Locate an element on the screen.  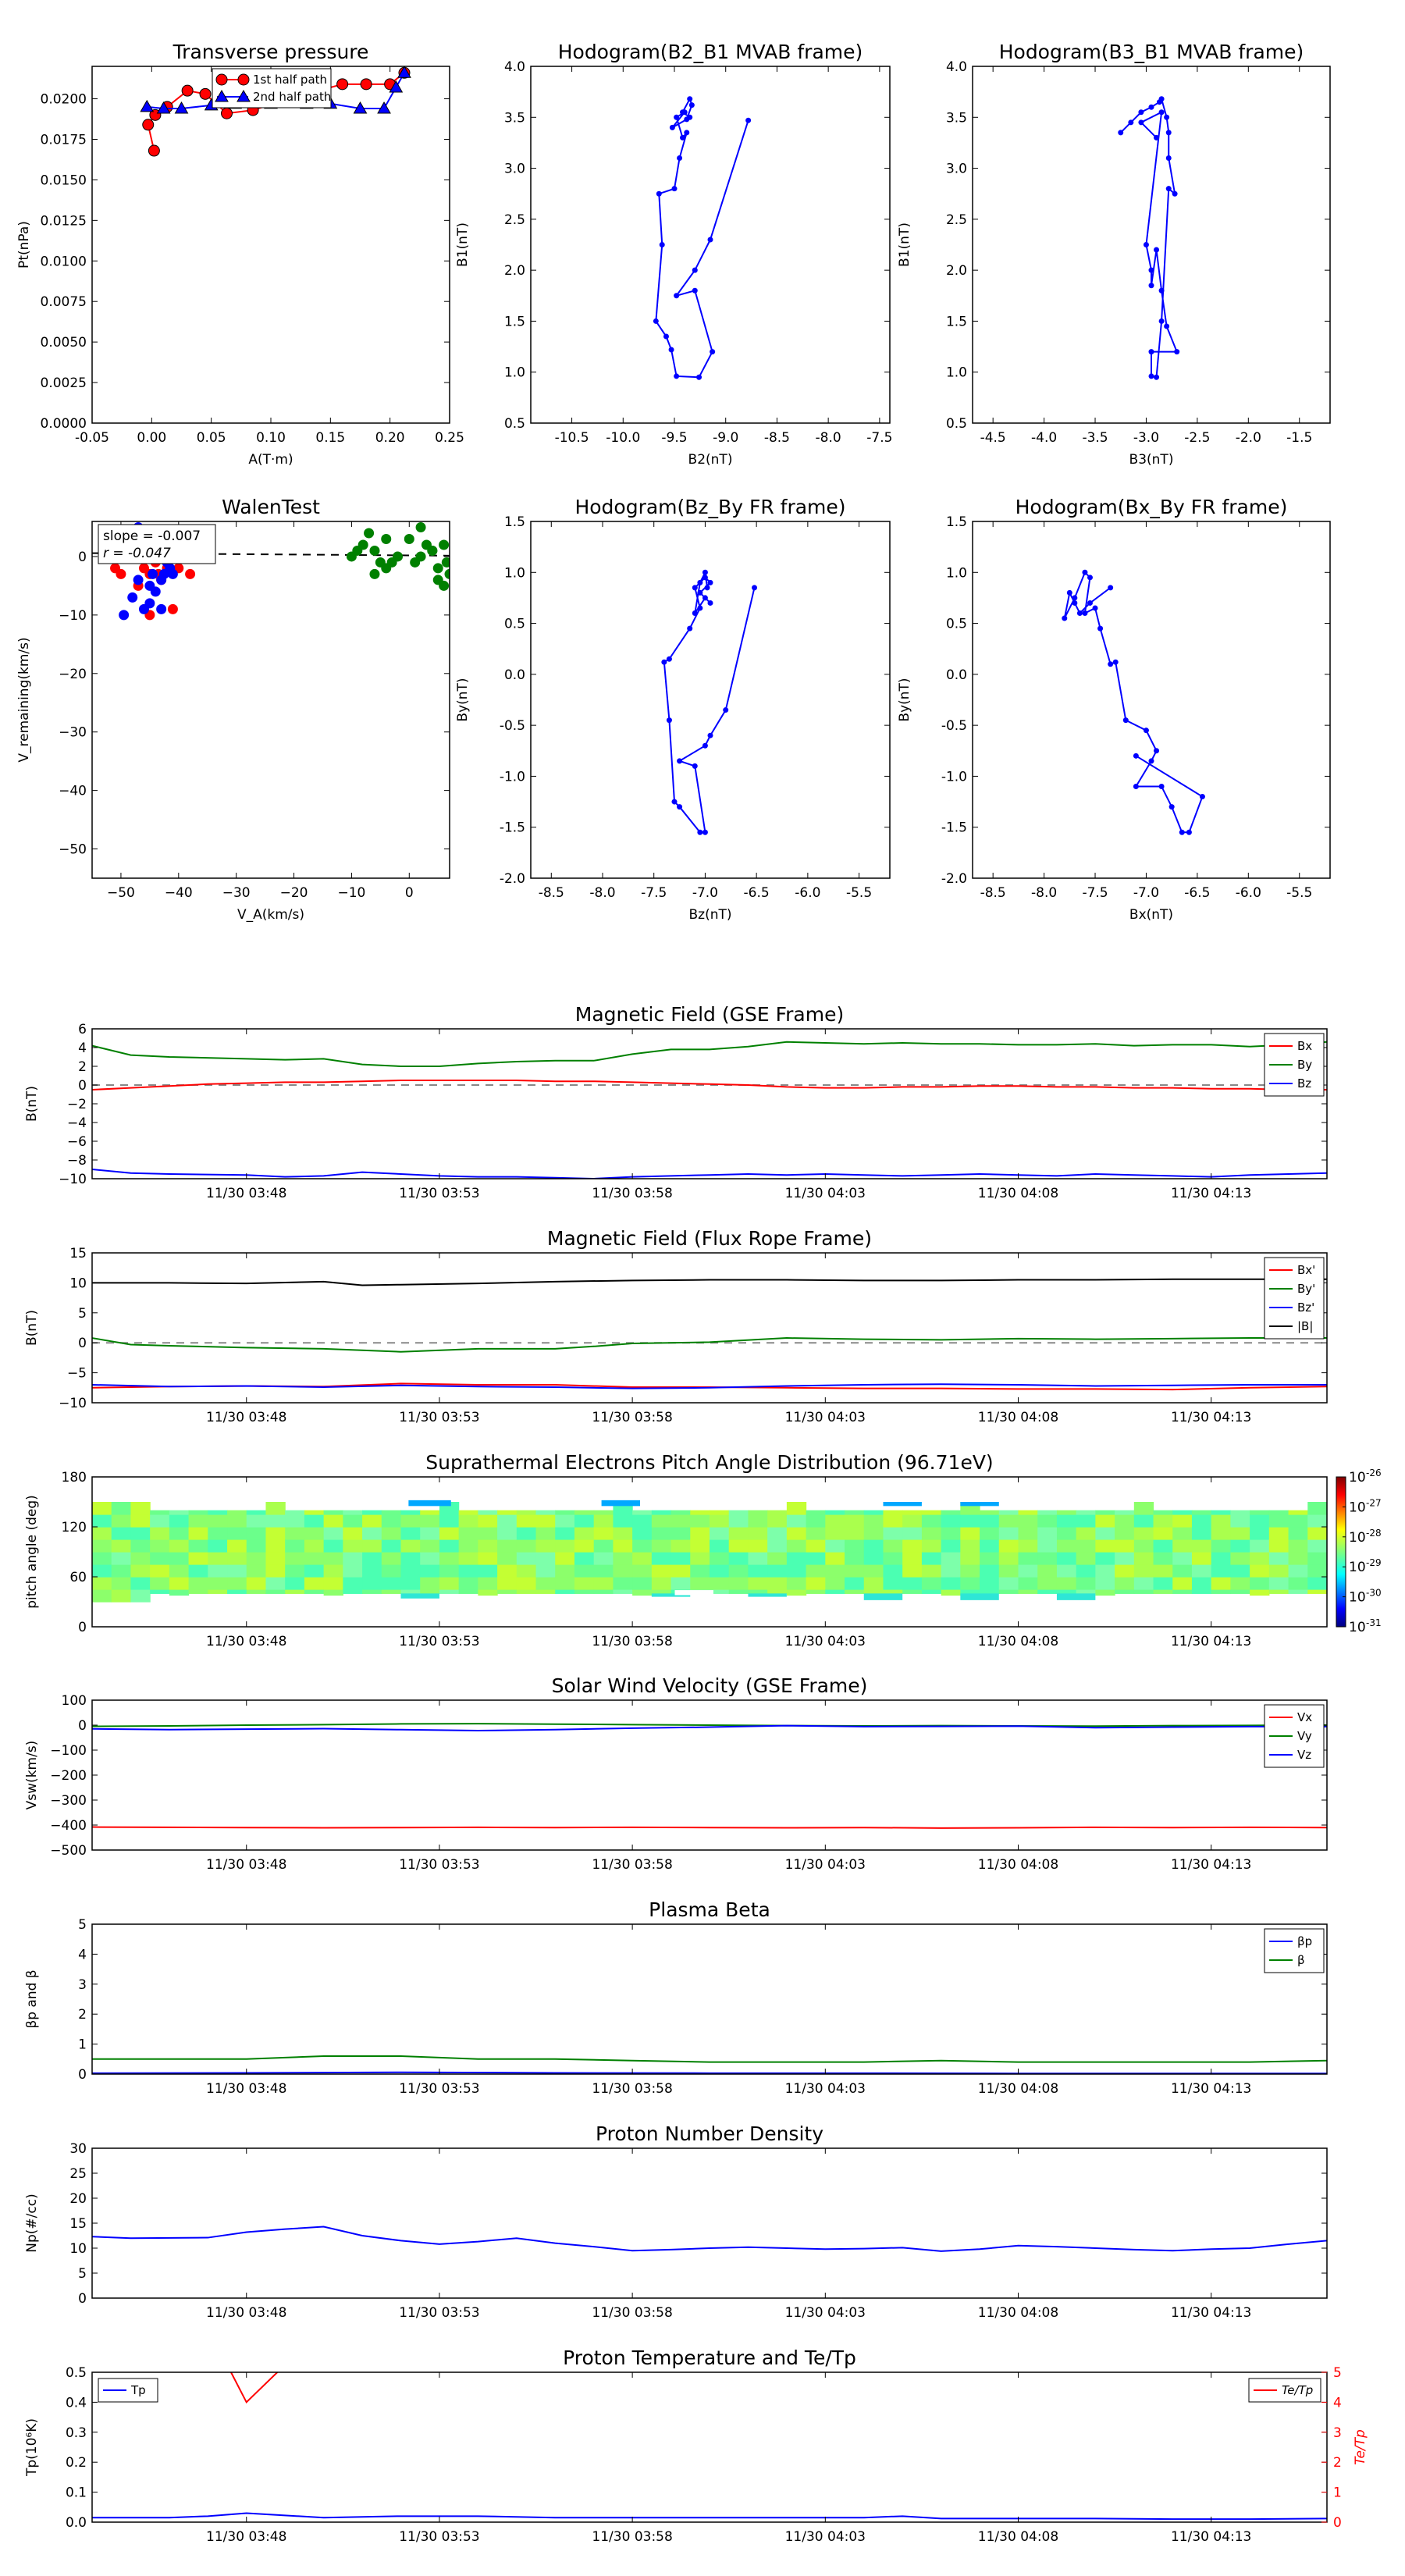
x-axis-label: A(T·m) is located at coordinates (270, 460).